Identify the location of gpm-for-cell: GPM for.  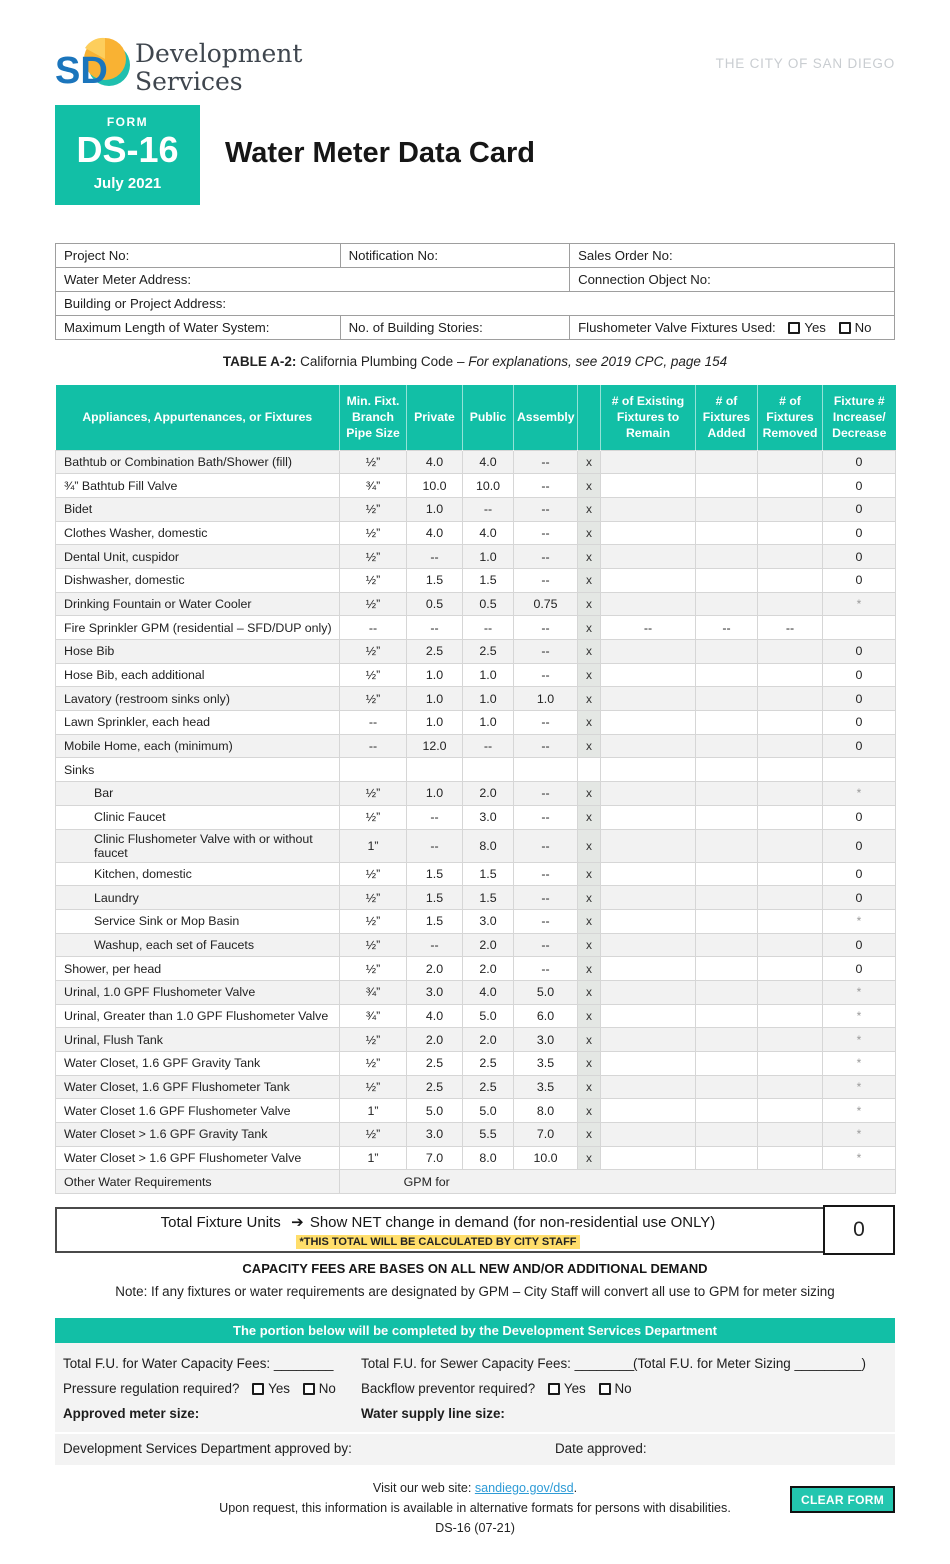
(426, 1182).